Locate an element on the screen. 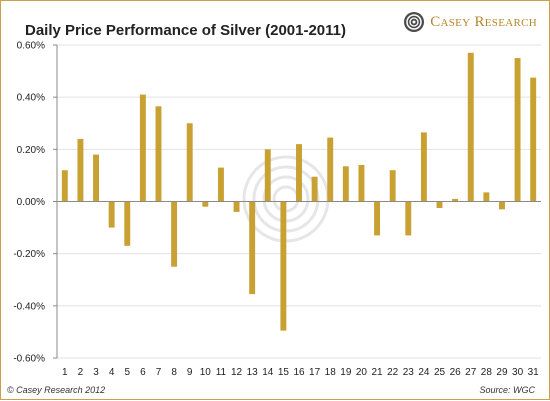 The height and width of the screenshot is (401, 550). logo-text: Casey Research is located at coordinates (483, 21).